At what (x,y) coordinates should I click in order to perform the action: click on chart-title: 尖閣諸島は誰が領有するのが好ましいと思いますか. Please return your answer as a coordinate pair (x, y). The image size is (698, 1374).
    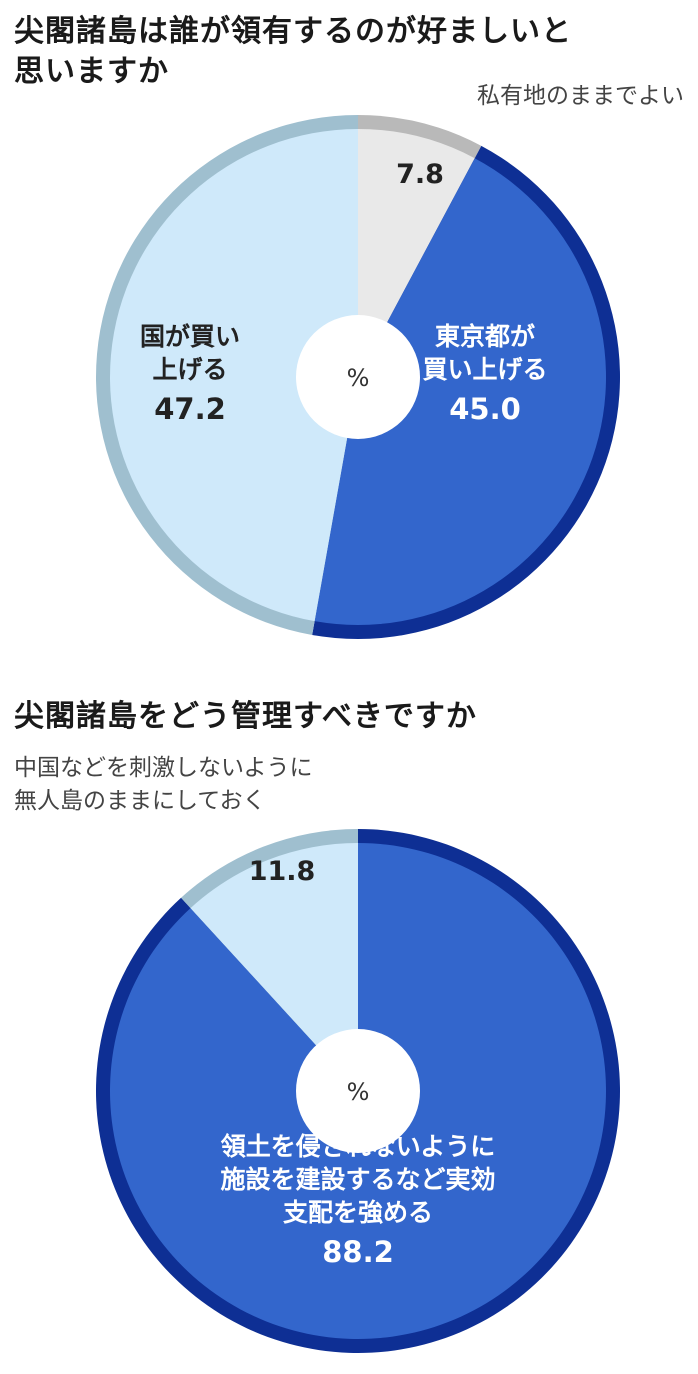
    Looking at the image, I should click on (293, 51).